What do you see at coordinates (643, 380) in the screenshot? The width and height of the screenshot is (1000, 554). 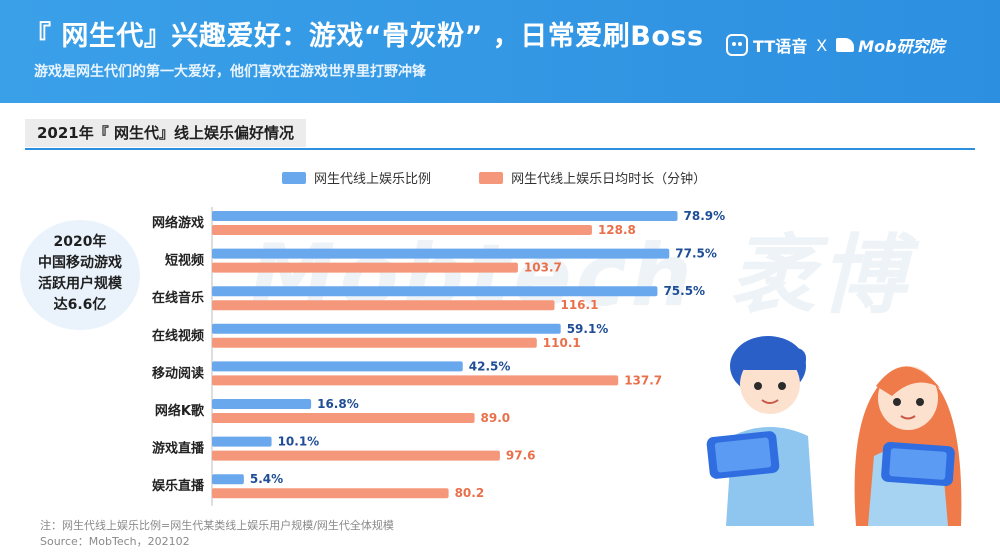 I see `data-label-minutes: 137.7` at bounding box center [643, 380].